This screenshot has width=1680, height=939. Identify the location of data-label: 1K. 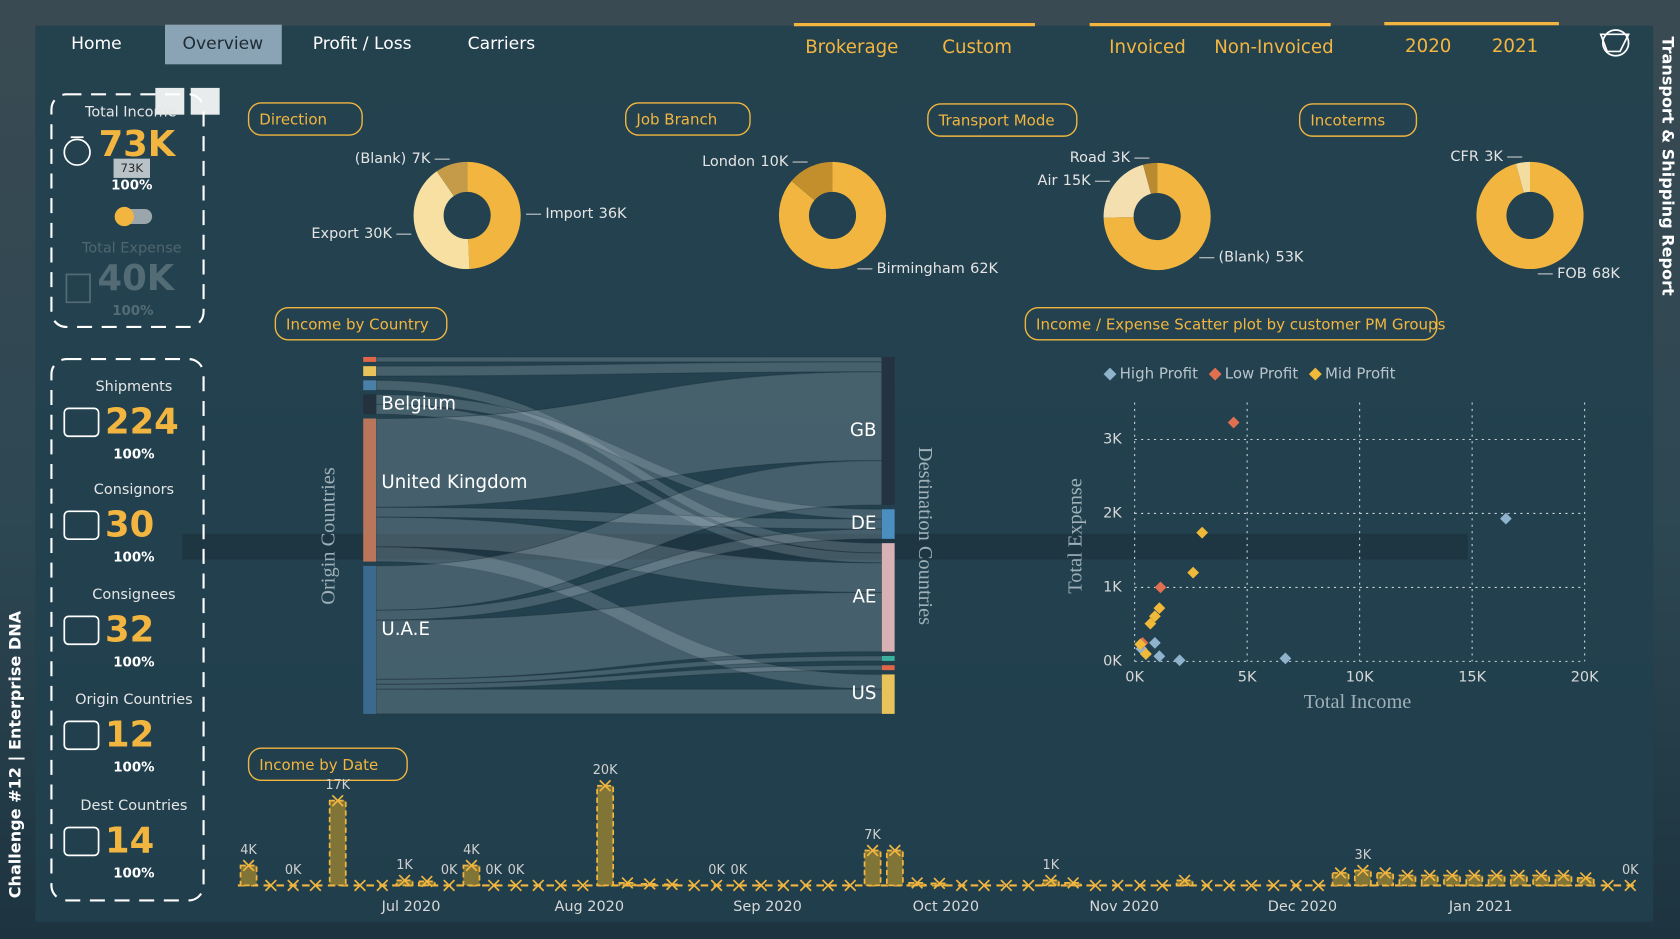
(1051, 865).